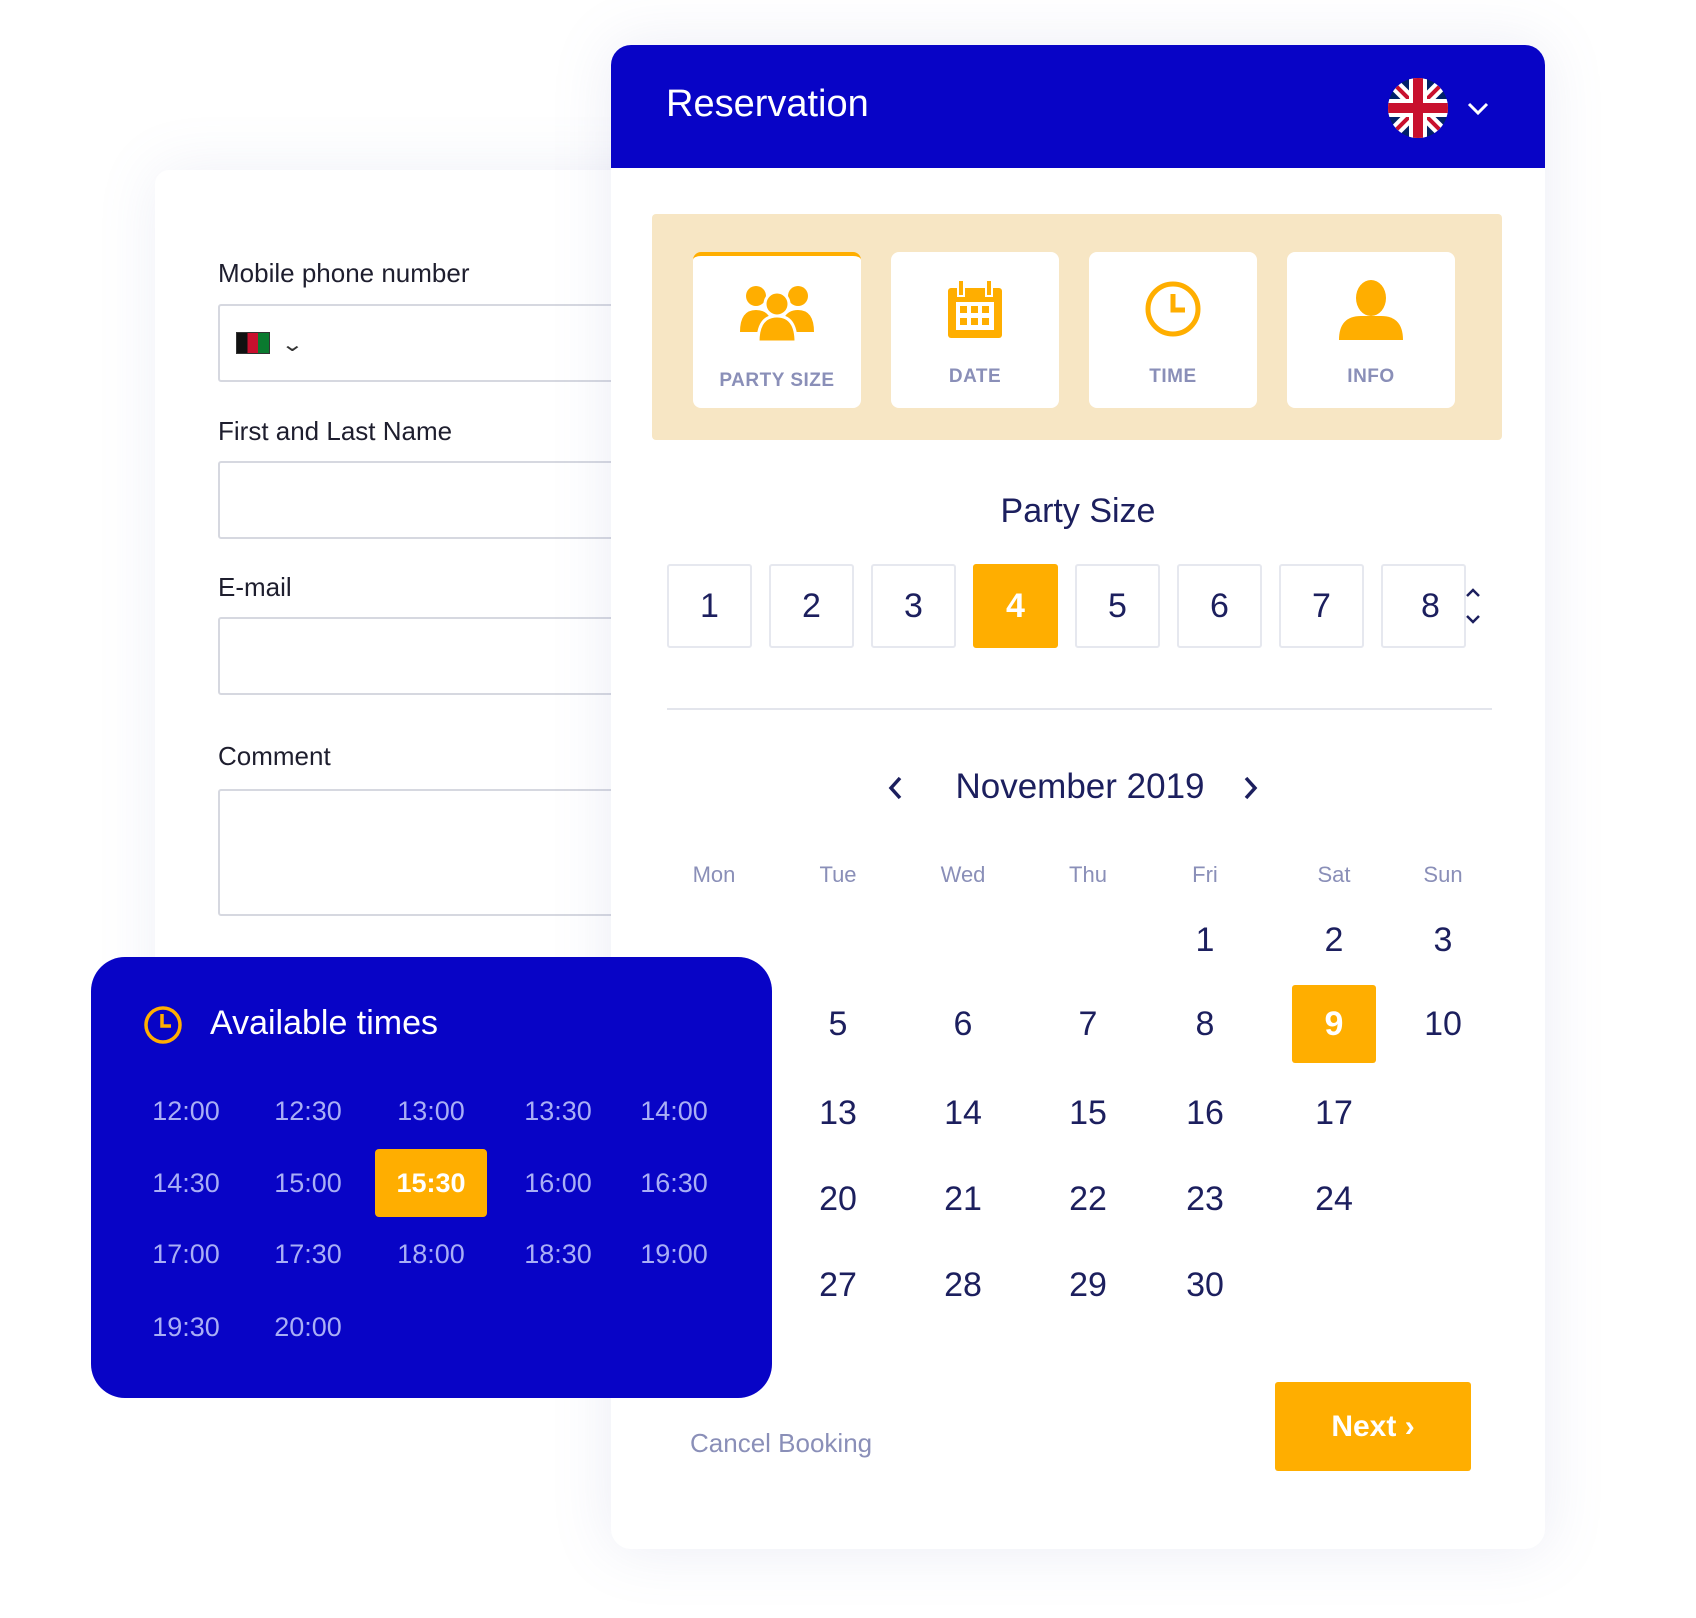 The width and height of the screenshot is (1696, 1618). What do you see at coordinates (344, 273) in the screenshot?
I see `phone-label: Mobile phone number` at bounding box center [344, 273].